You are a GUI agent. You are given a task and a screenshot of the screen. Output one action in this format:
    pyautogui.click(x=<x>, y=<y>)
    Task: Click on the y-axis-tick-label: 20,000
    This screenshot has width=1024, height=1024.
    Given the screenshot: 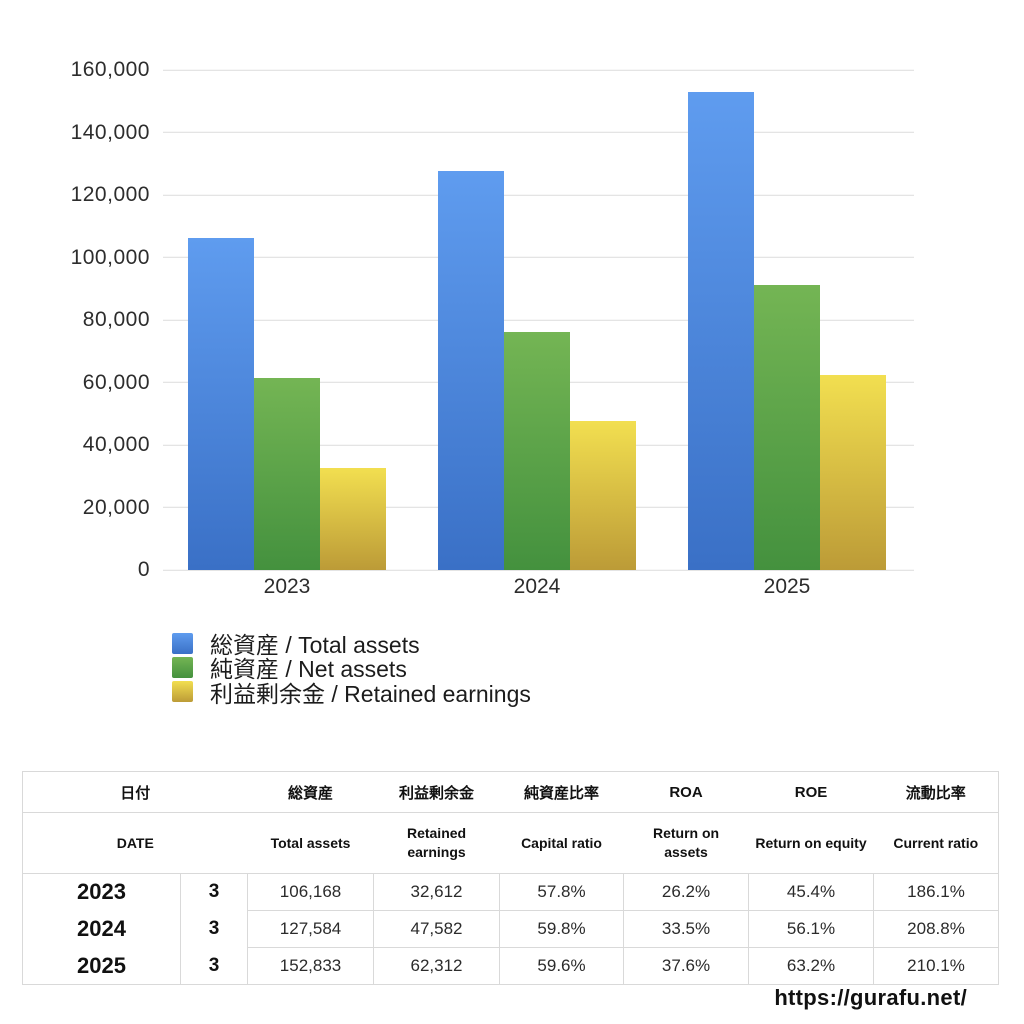 What is the action you would take?
    pyautogui.click(x=116, y=507)
    